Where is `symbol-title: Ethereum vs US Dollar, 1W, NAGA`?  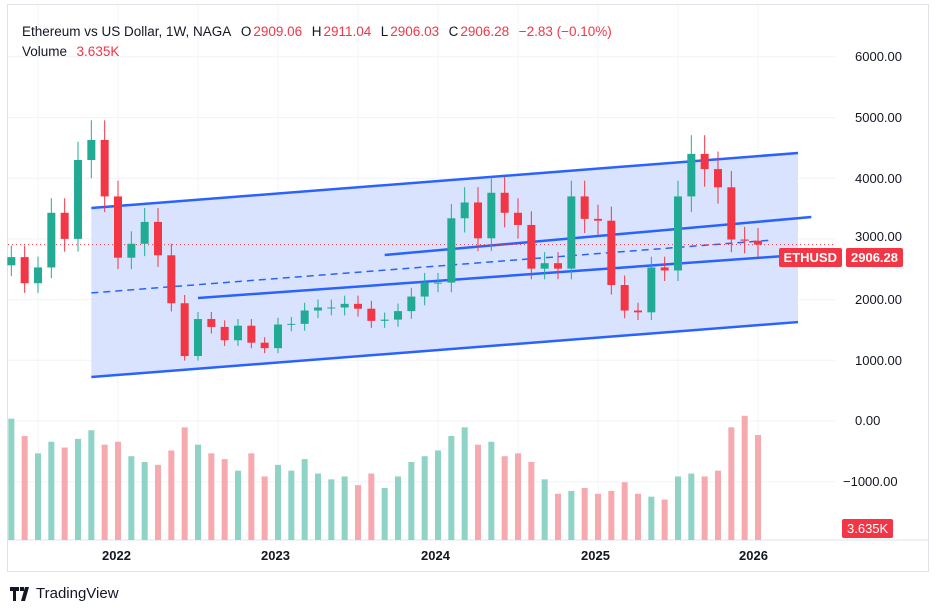
symbol-title: Ethereum vs US Dollar, 1W, NAGA is located at coordinates (127, 31).